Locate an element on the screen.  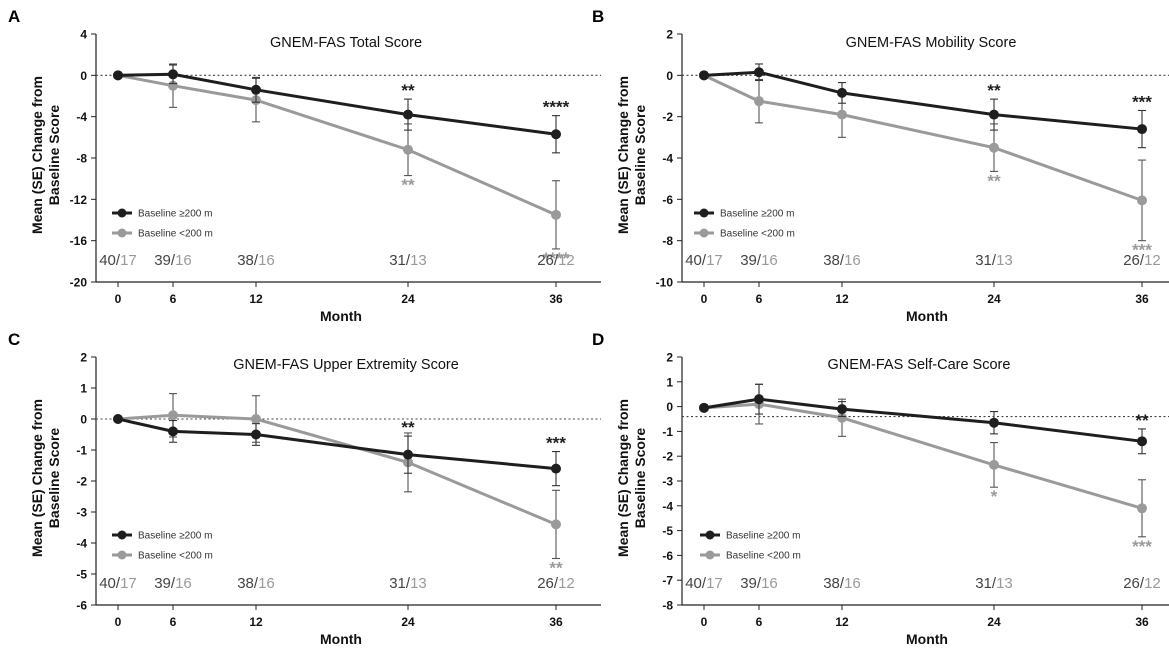
y-tick-label: -5 is located at coordinates (81, 575).